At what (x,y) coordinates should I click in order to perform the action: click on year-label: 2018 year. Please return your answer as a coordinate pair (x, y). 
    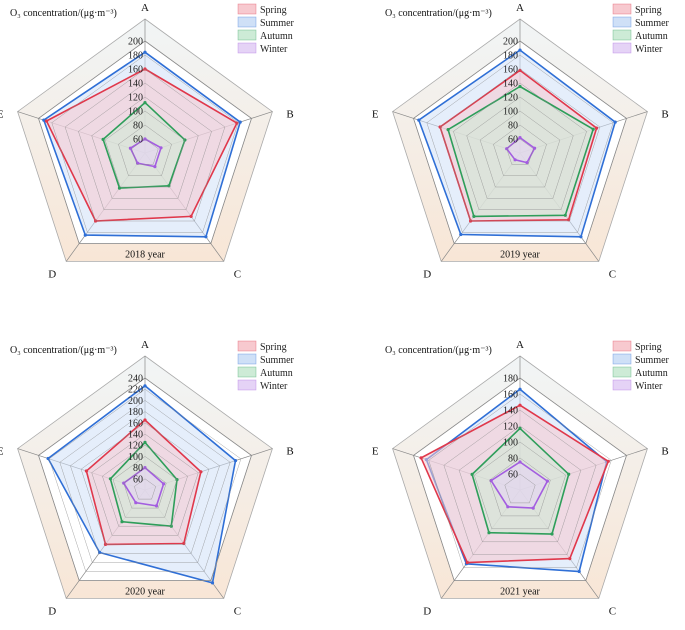
    Looking at the image, I should click on (145, 255).